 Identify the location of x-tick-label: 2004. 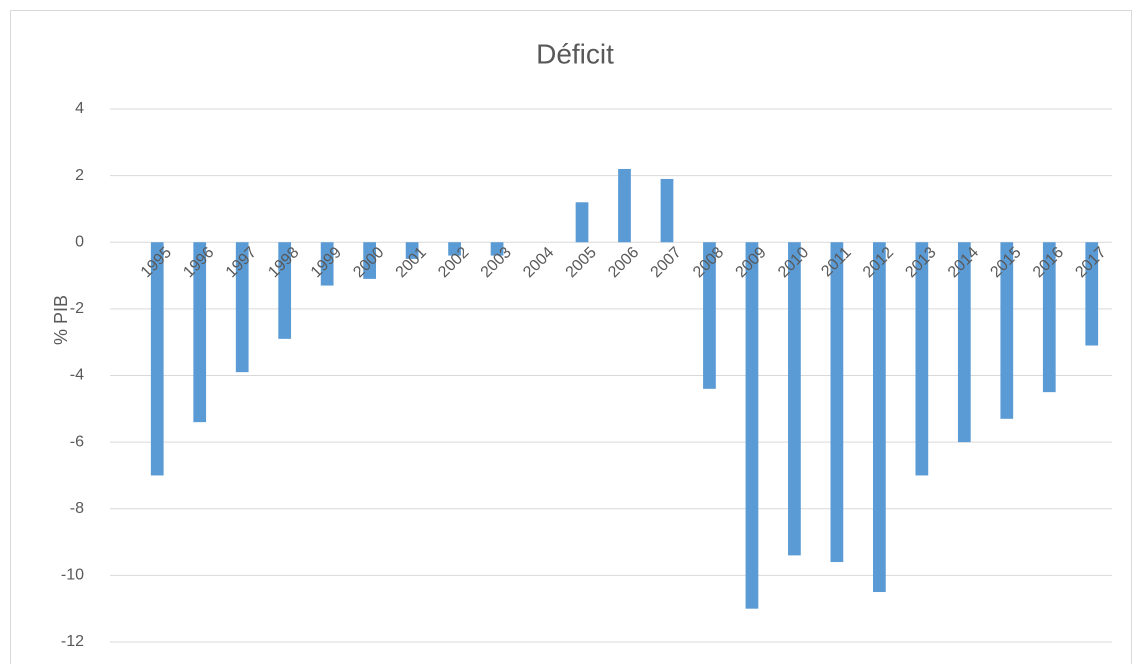
(538, 262).